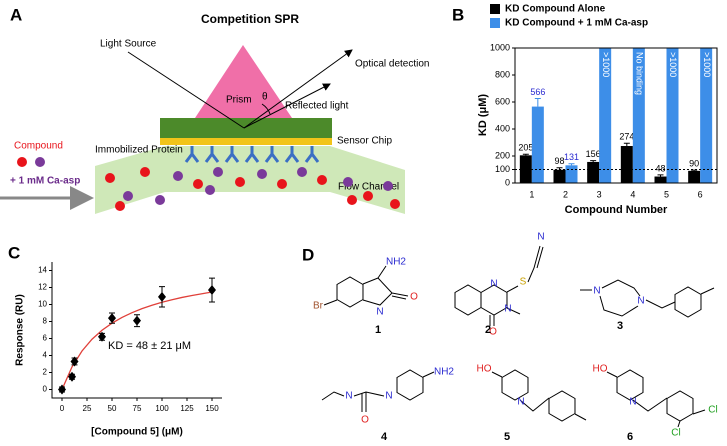 The image size is (727, 446). I want to click on x-tick-label: 3, so click(599, 194).